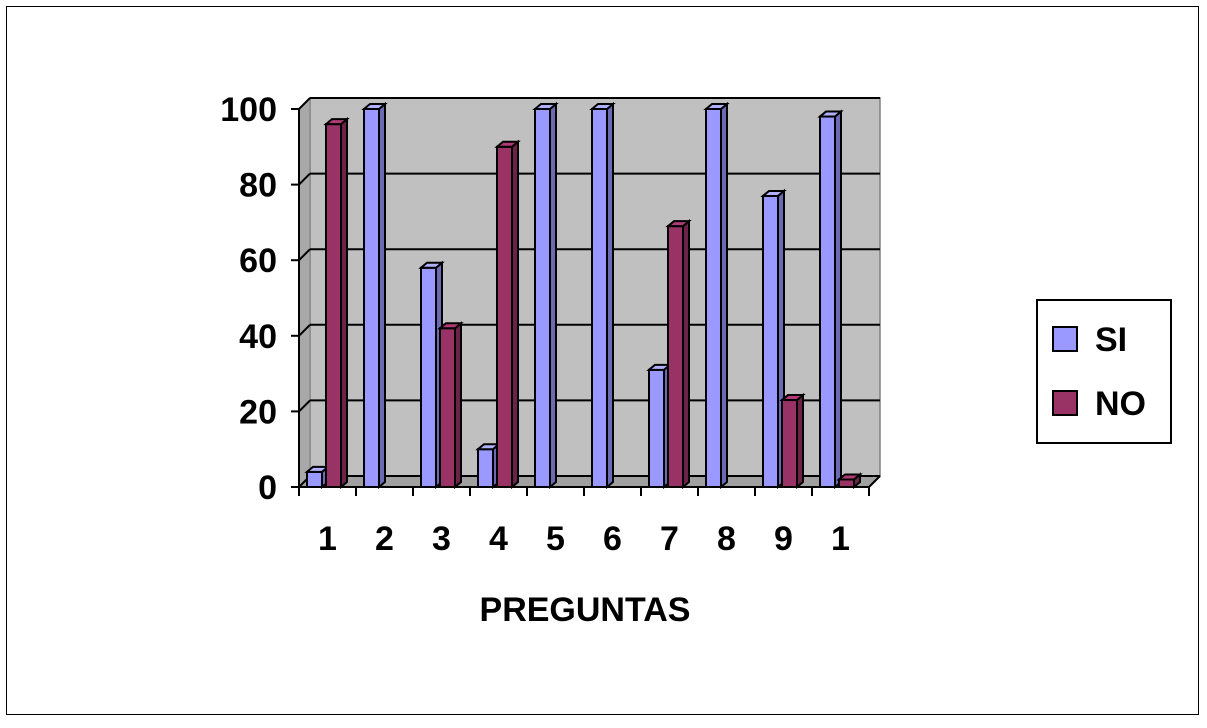  I want to click on x-tick-label: 4, so click(498, 539).